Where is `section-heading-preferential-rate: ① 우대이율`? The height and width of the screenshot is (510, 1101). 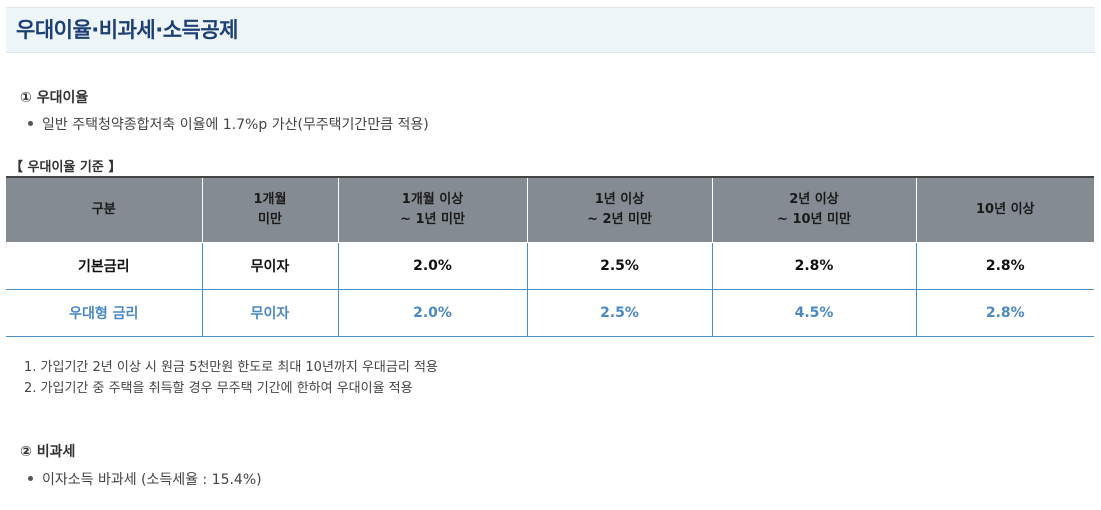
section-heading-preferential-rate: ① 우대이율 is located at coordinates (54, 98).